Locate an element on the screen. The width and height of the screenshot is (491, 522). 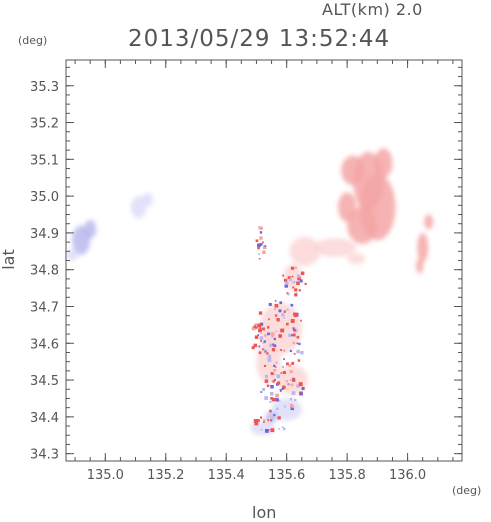
x-axis-unit: (deg) is located at coordinates (467, 490).